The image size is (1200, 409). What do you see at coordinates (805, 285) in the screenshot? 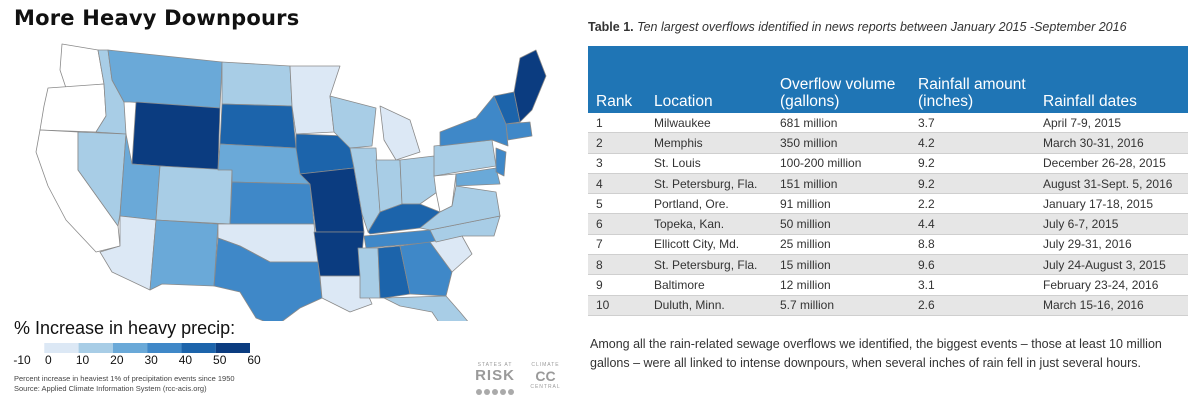
I see `table-cell: 12 million` at bounding box center [805, 285].